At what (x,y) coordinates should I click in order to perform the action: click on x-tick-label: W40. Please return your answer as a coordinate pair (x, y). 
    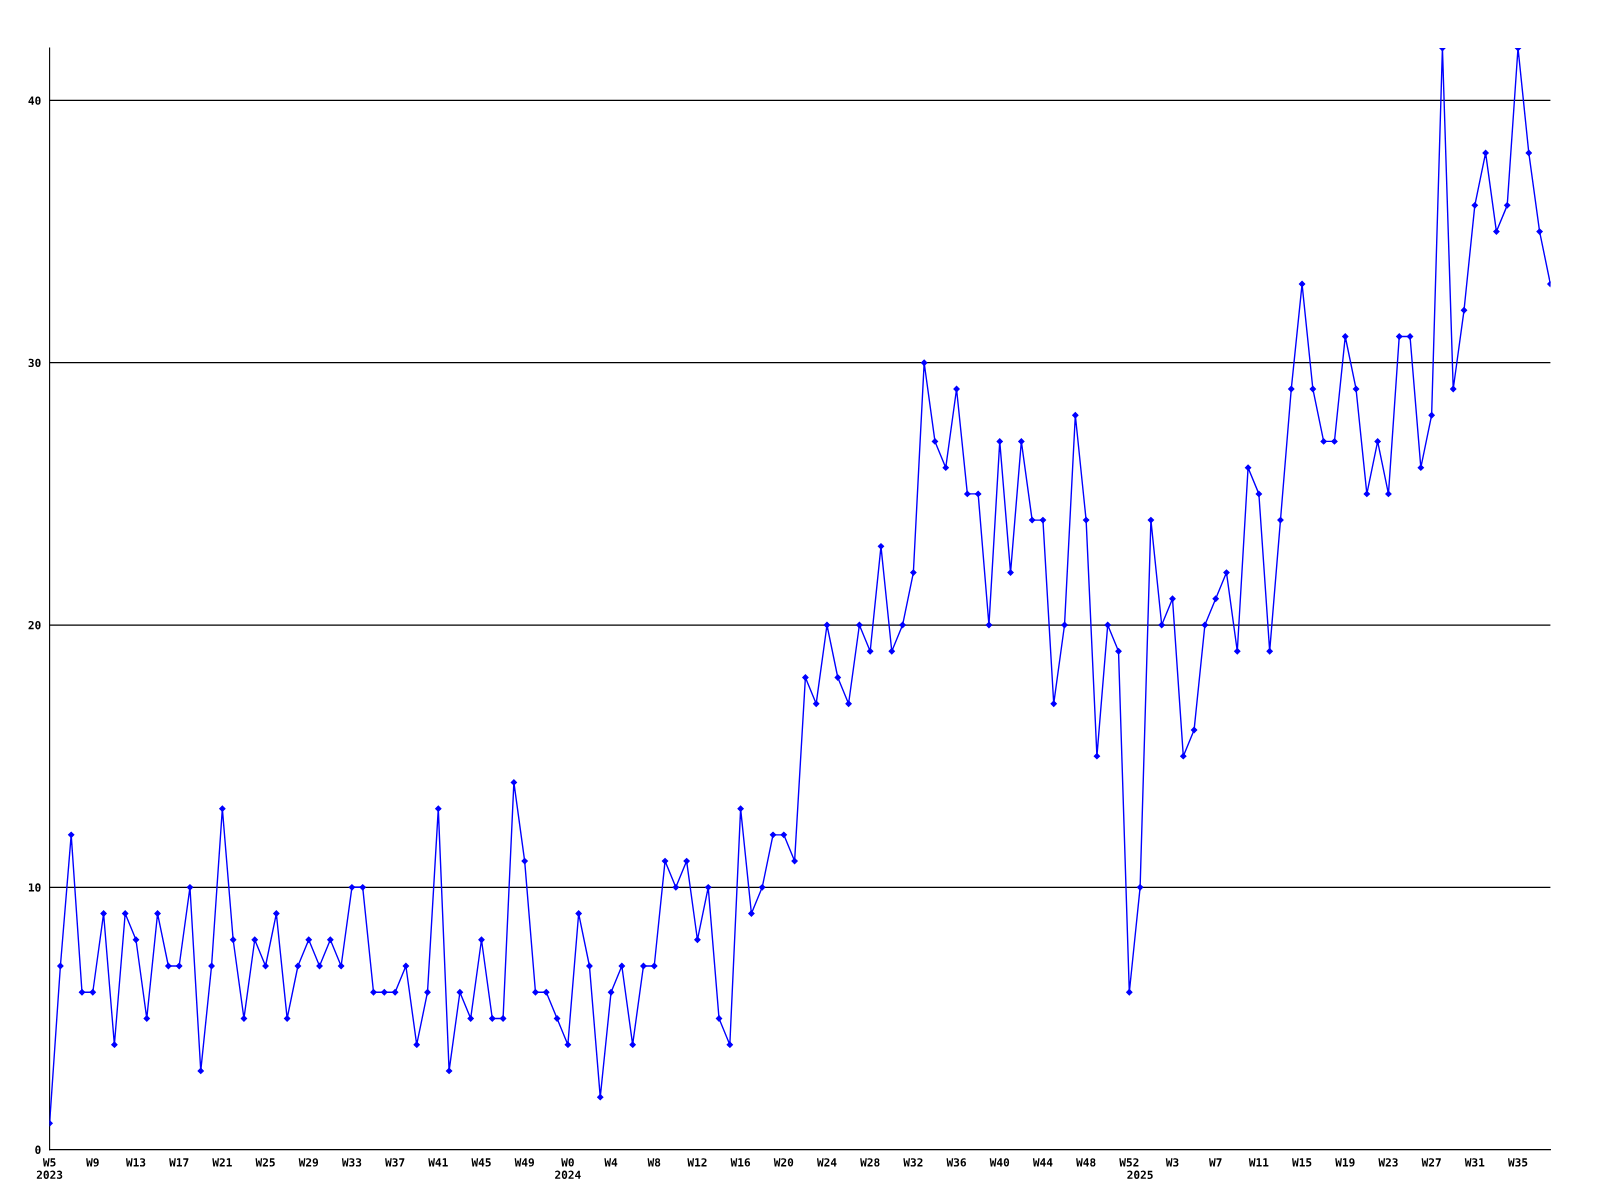
    Looking at the image, I should click on (999, 1162).